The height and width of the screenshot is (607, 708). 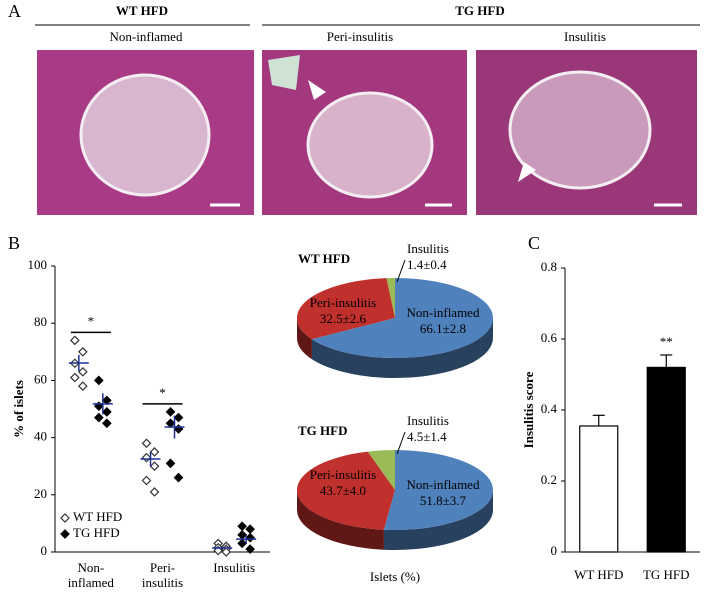 What do you see at coordinates (40, 321) in the screenshot?
I see `y-tick-label: 80` at bounding box center [40, 321].